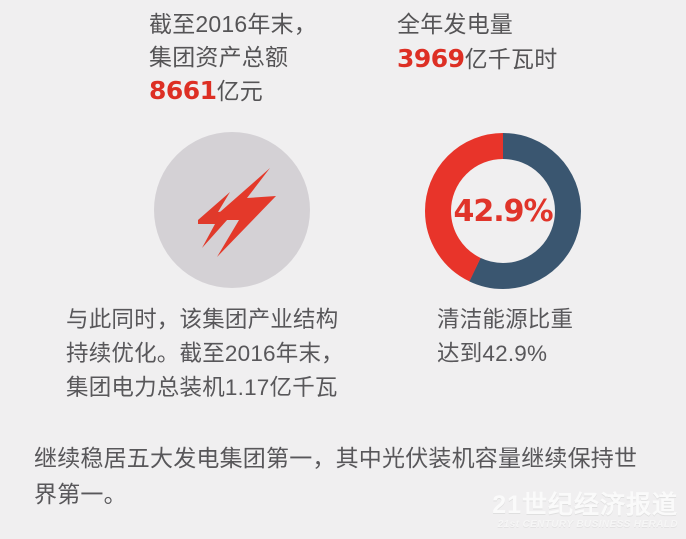 Image resolution: width=686 pixels, height=539 pixels. Describe the element at coordinates (455, 24) in the screenshot. I see `stat-power-label-line1: 全年发电量` at that location.